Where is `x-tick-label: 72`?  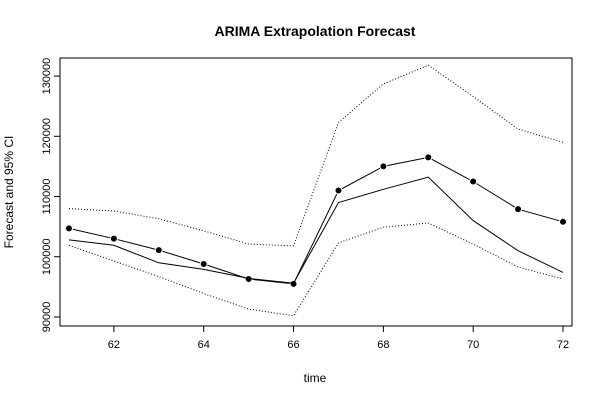 x-tick-label: 72 is located at coordinates (563, 345).